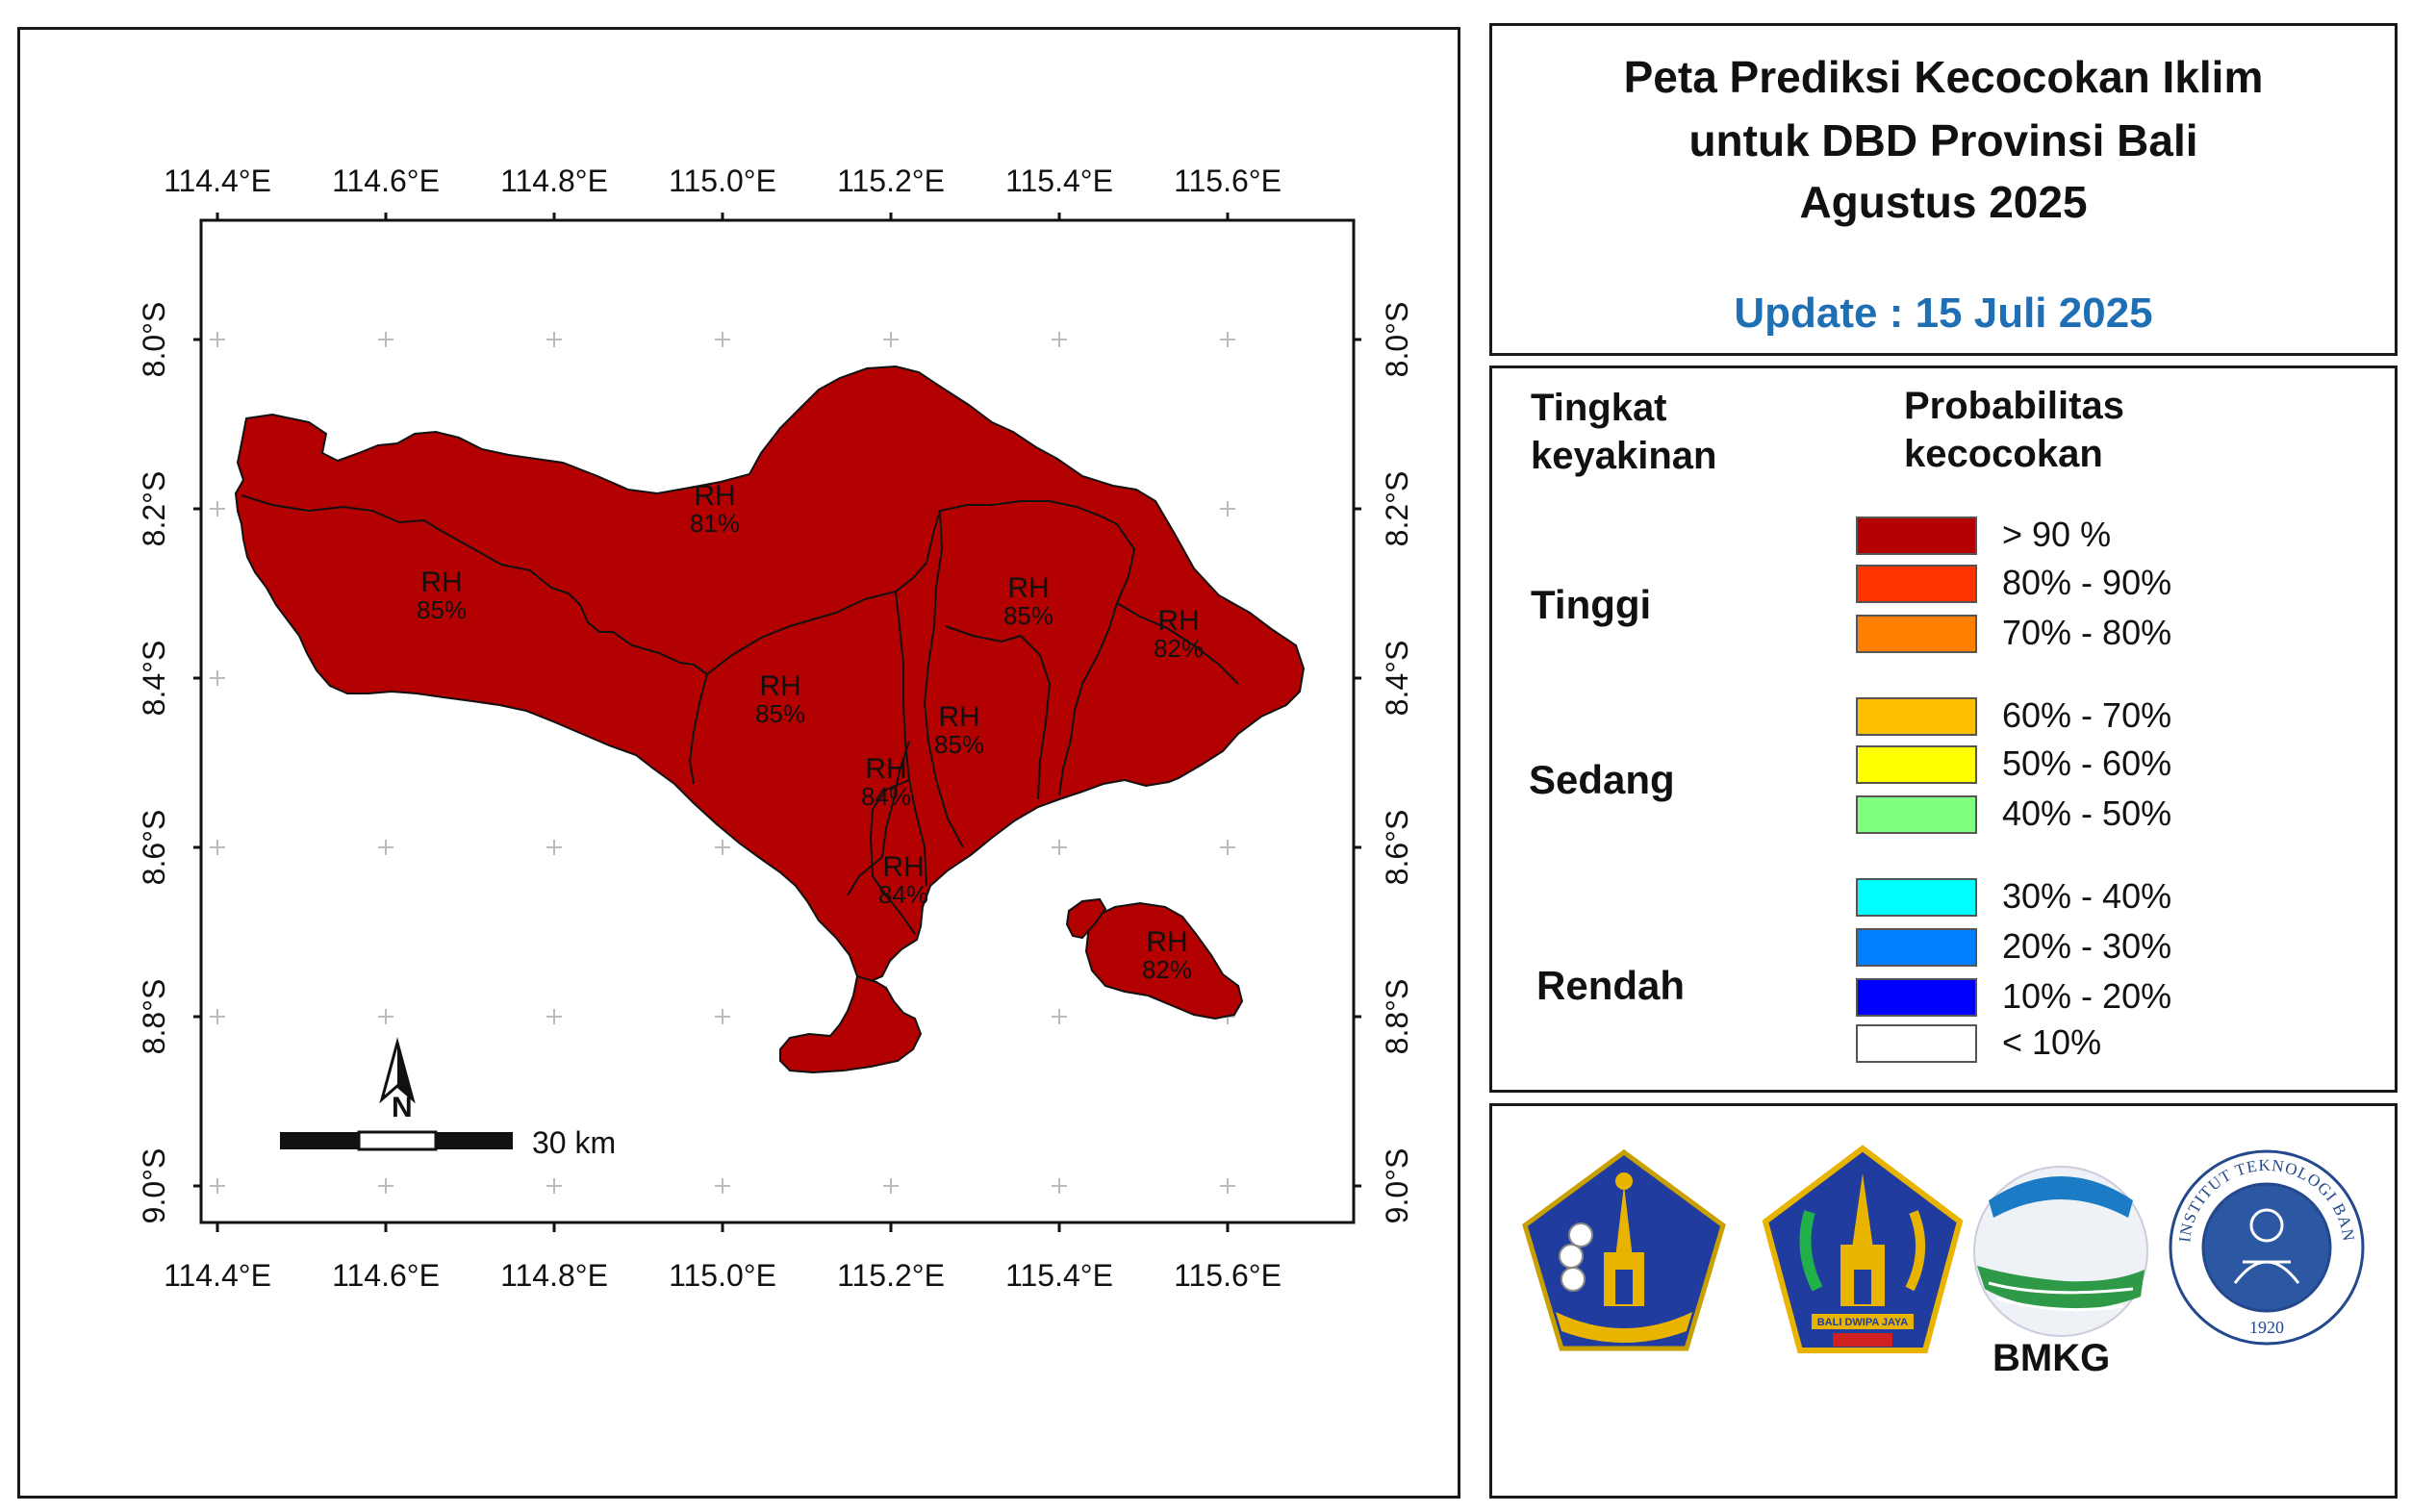 Image resolution: width=2411 pixels, height=1512 pixels. Describe the element at coordinates (1602, 780) in the screenshot. I see `level-medium: Sedang` at that location.